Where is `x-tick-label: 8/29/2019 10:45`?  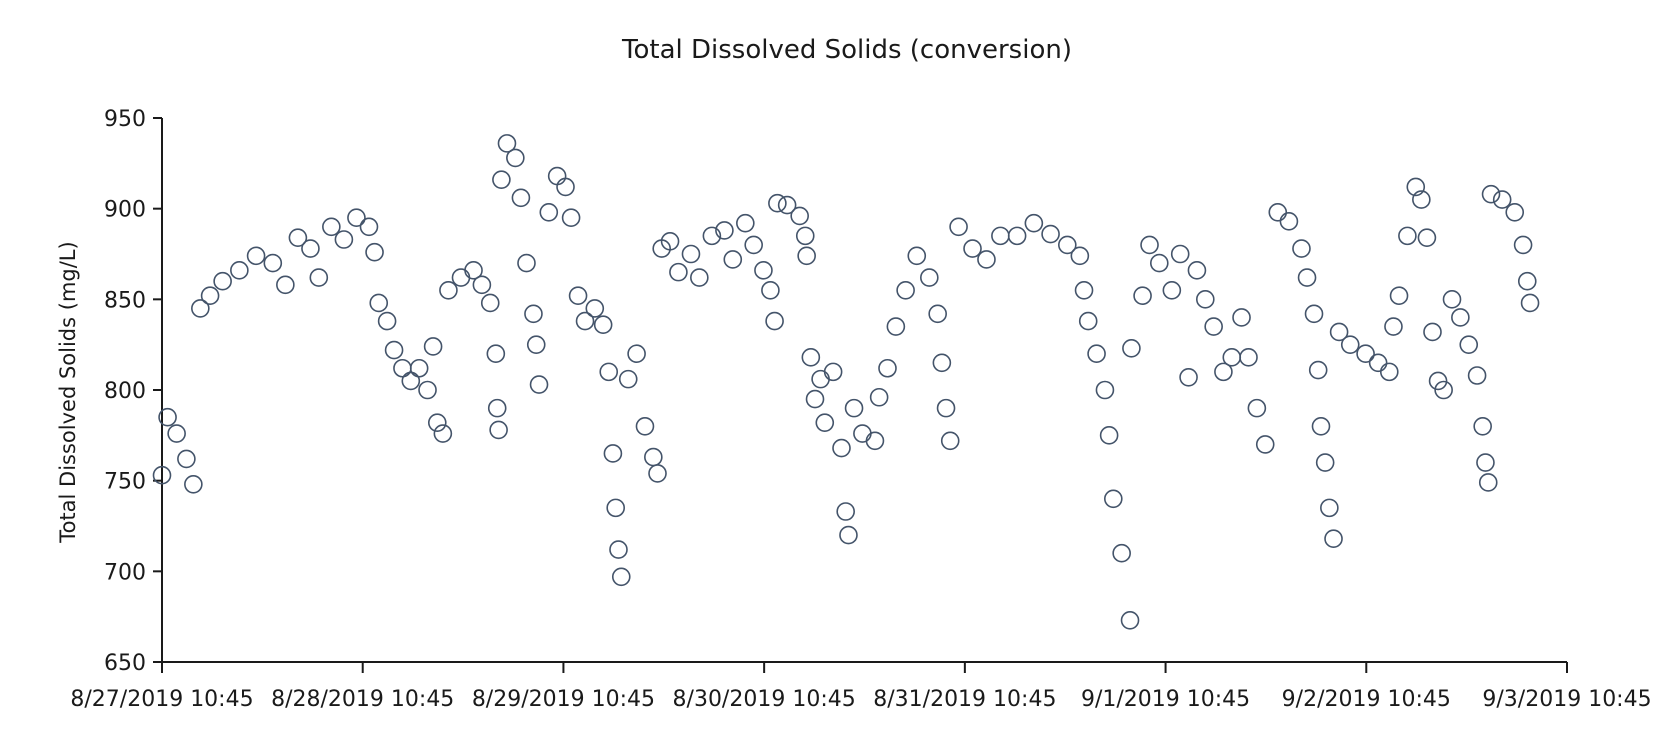
x-tick-label: 8/29/2019 10:45 is located at coordinates (563, 699).